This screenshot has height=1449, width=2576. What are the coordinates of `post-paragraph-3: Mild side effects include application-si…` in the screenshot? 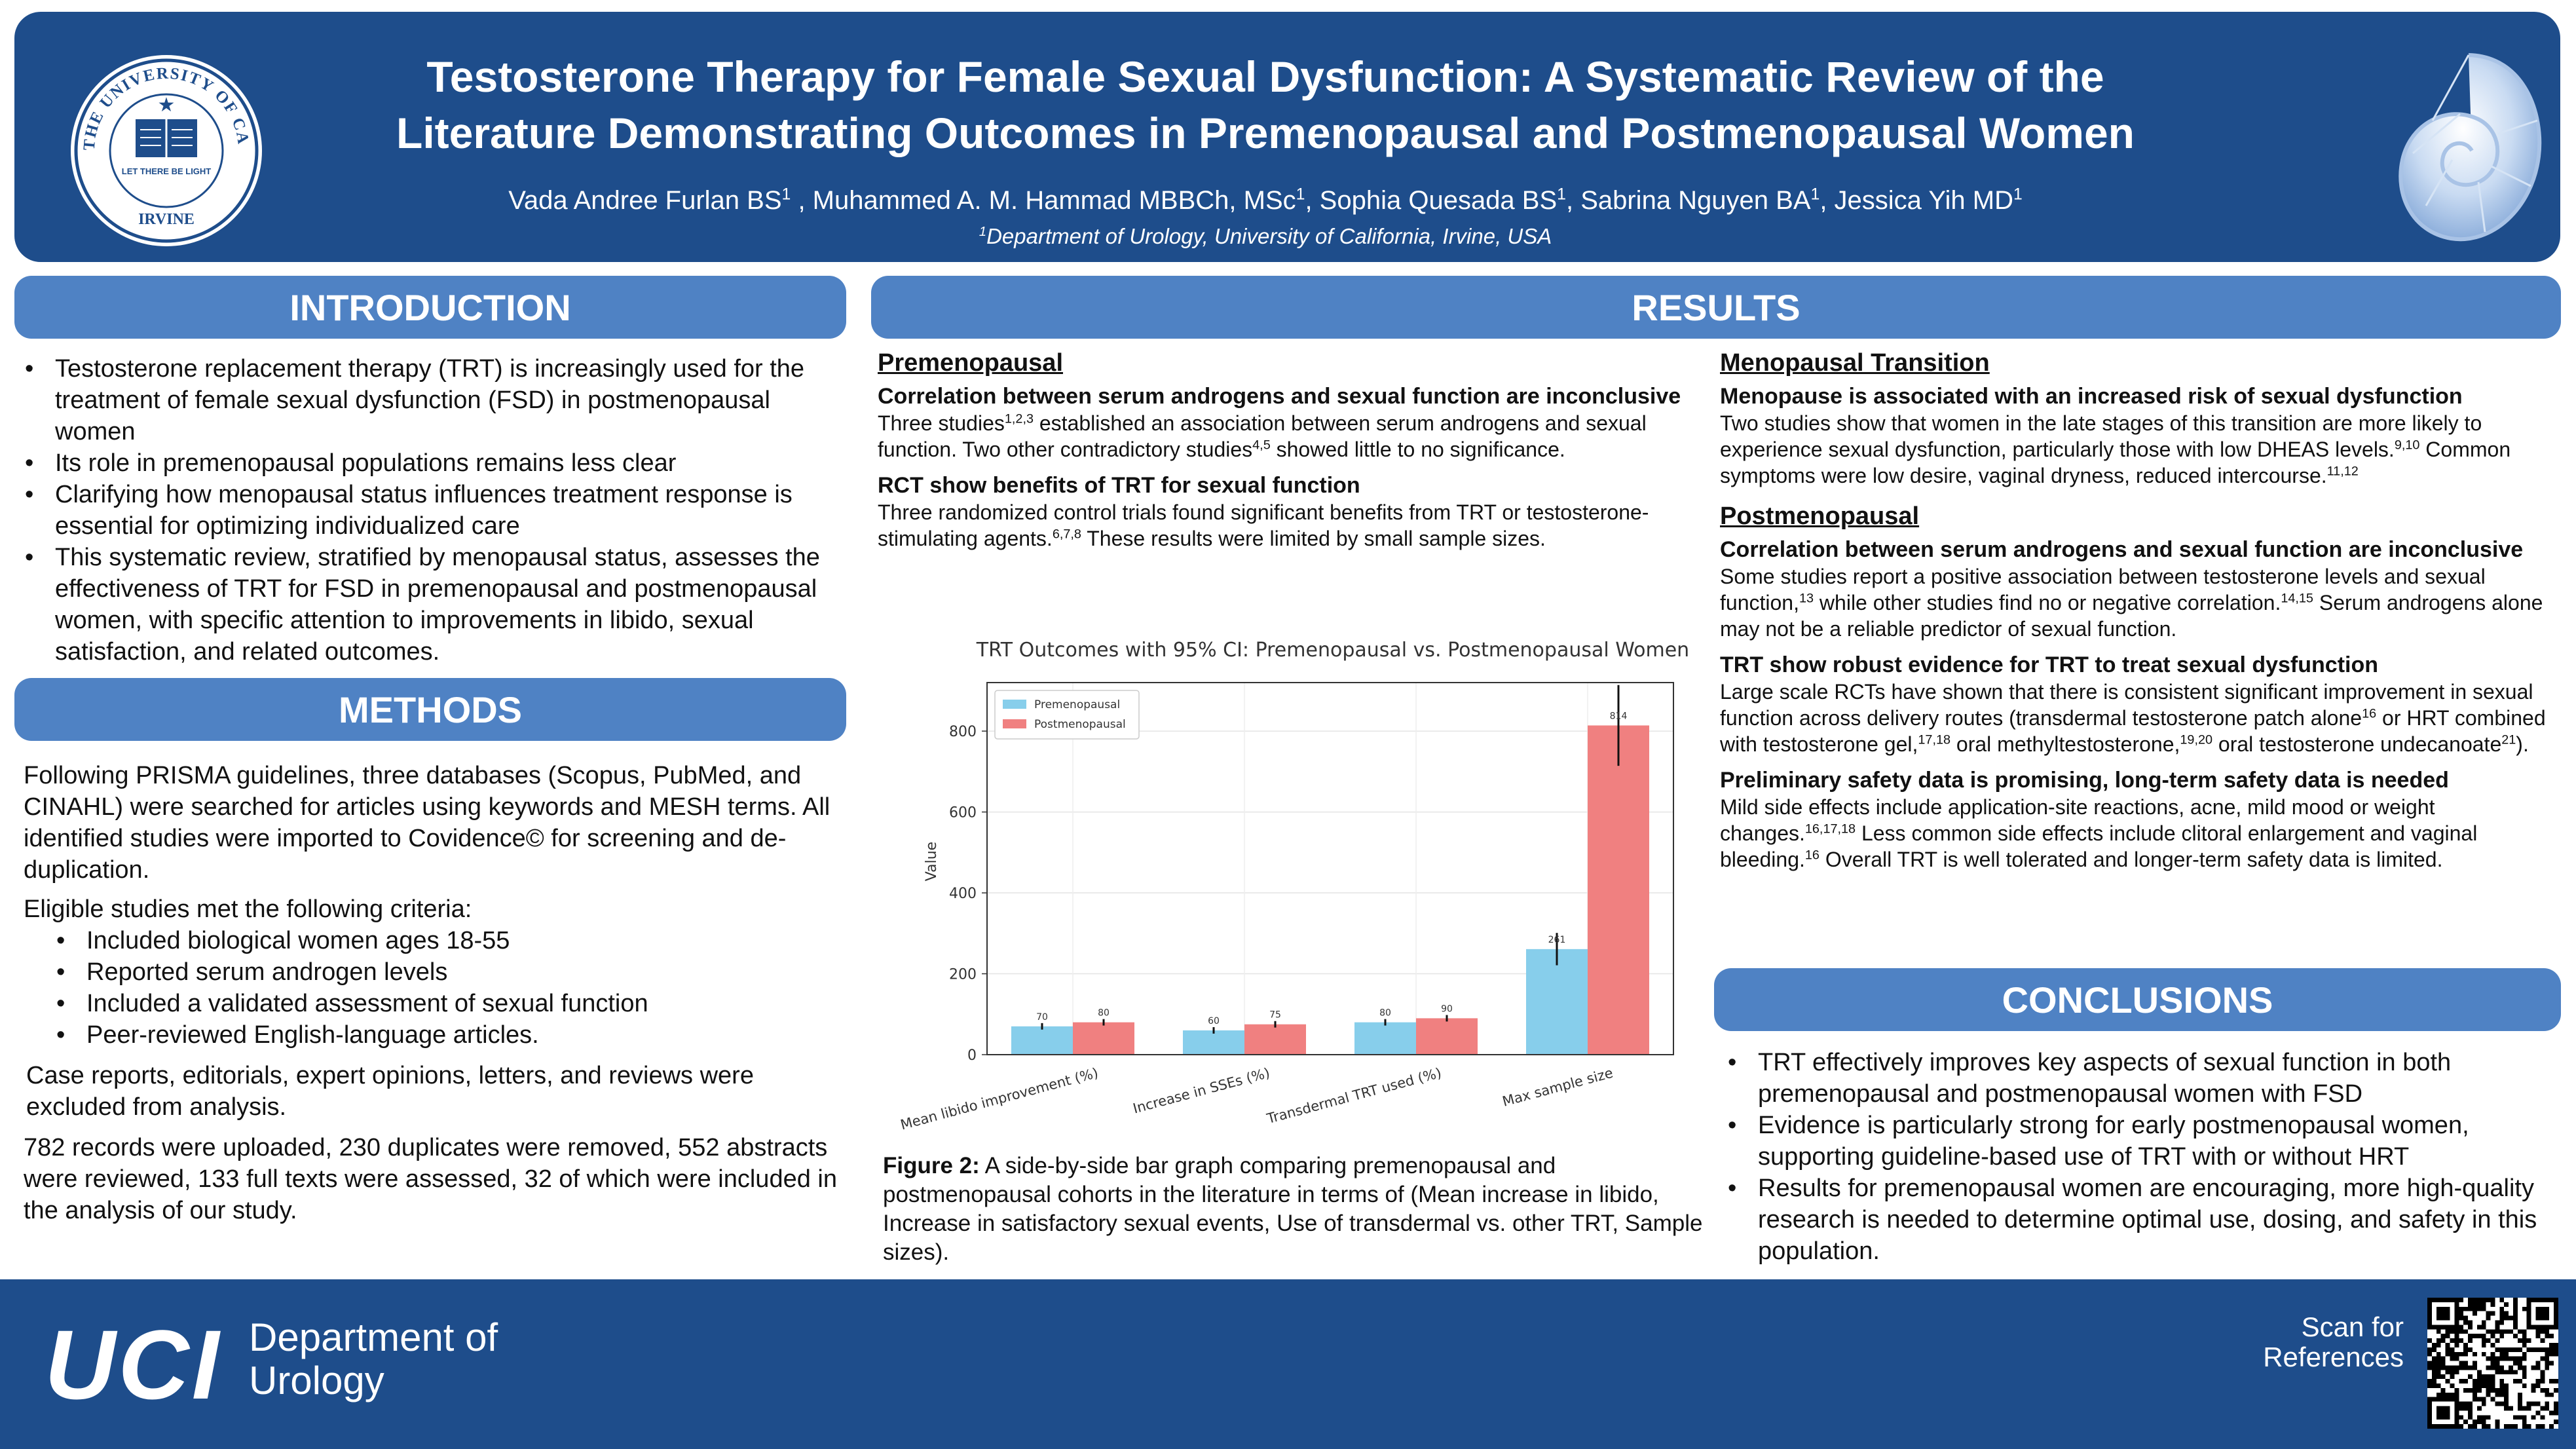 It's located at (2099, 833).